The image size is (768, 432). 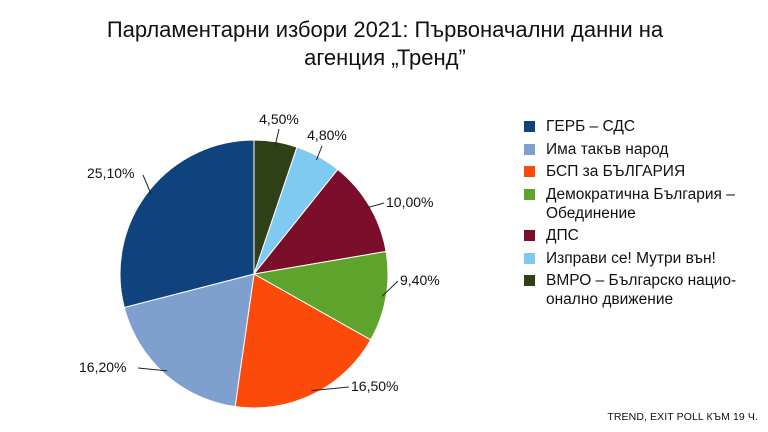 What do you see at coordinates (641, 290) in the screenshot?
I see `legend-item: ВМРО – Българско нацио-онално движение` at bounding box center [641, 290].